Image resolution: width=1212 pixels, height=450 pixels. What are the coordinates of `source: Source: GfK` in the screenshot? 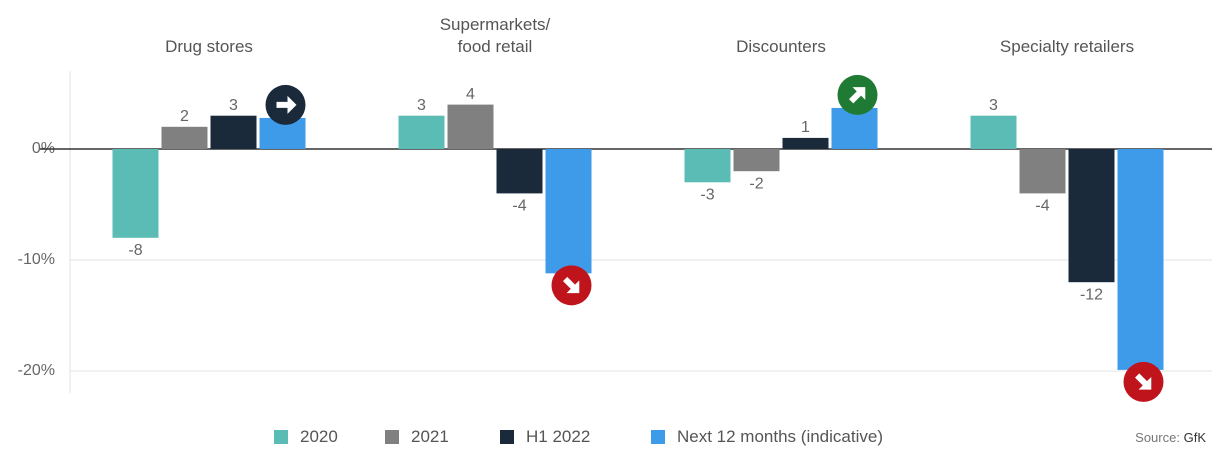 It's located at (1170, 437).